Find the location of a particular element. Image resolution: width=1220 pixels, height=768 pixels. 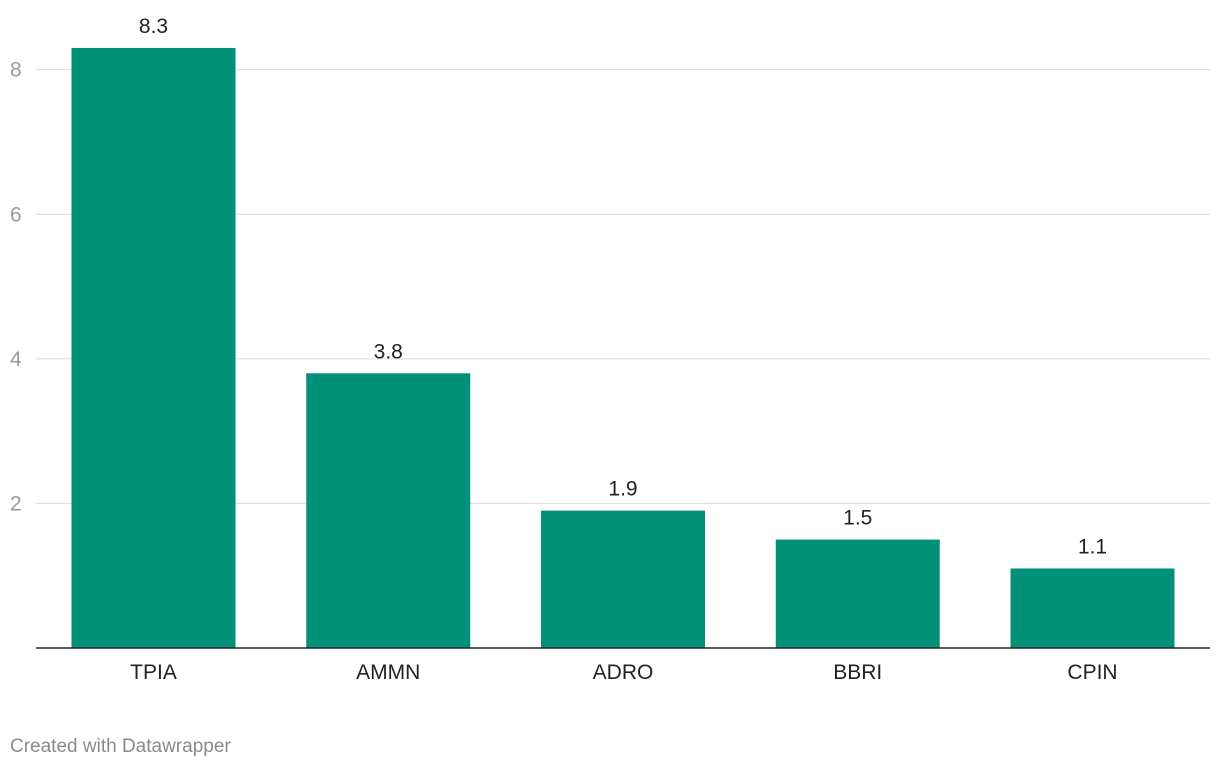

x-tick-label-adro: ADRO is located at coordinates (623, 672).